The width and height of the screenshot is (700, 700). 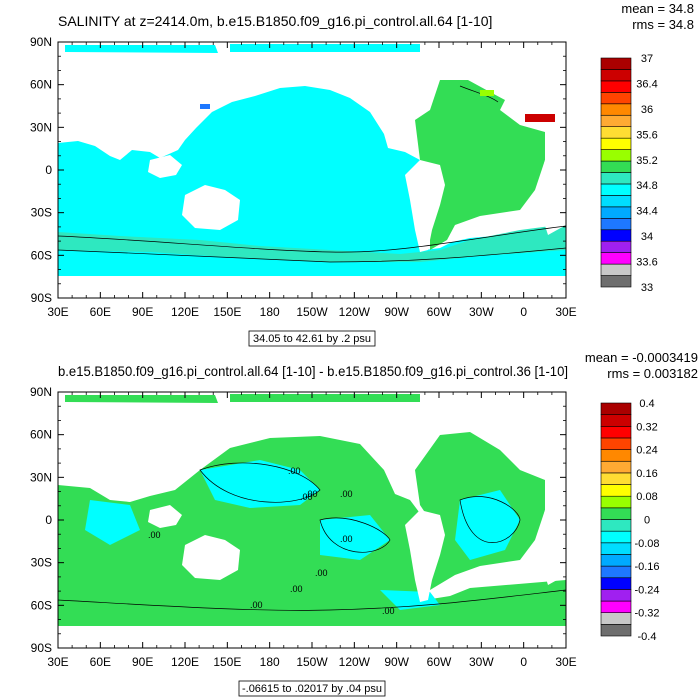 I want to click on colorbar-label: 0.32, so click(x=646, y=427).